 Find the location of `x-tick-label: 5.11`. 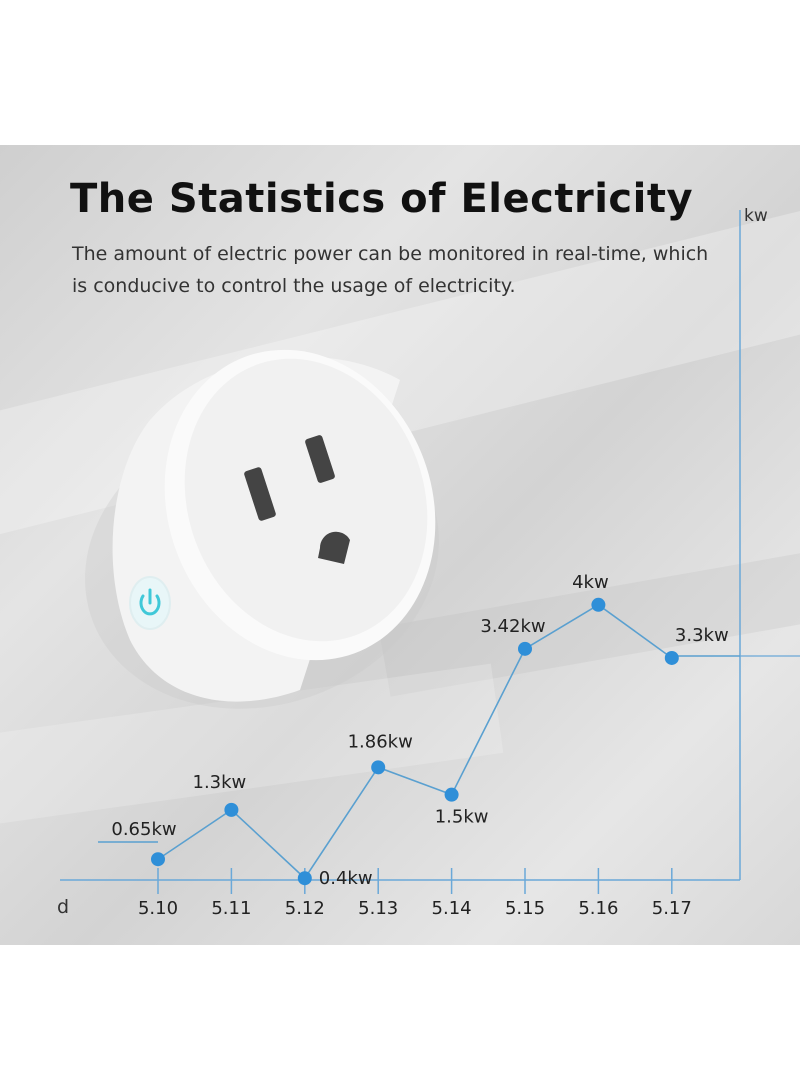

x-tick-label: 5.11 is located at coordinates (231, 908).